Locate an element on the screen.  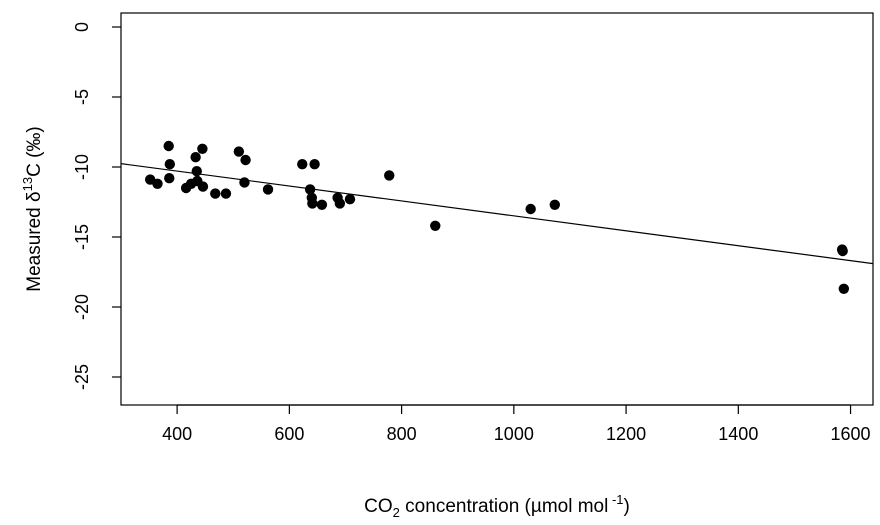
y-axis: 0 -5 -10 -15 -20 -25 is located at coordinates (96, 206).